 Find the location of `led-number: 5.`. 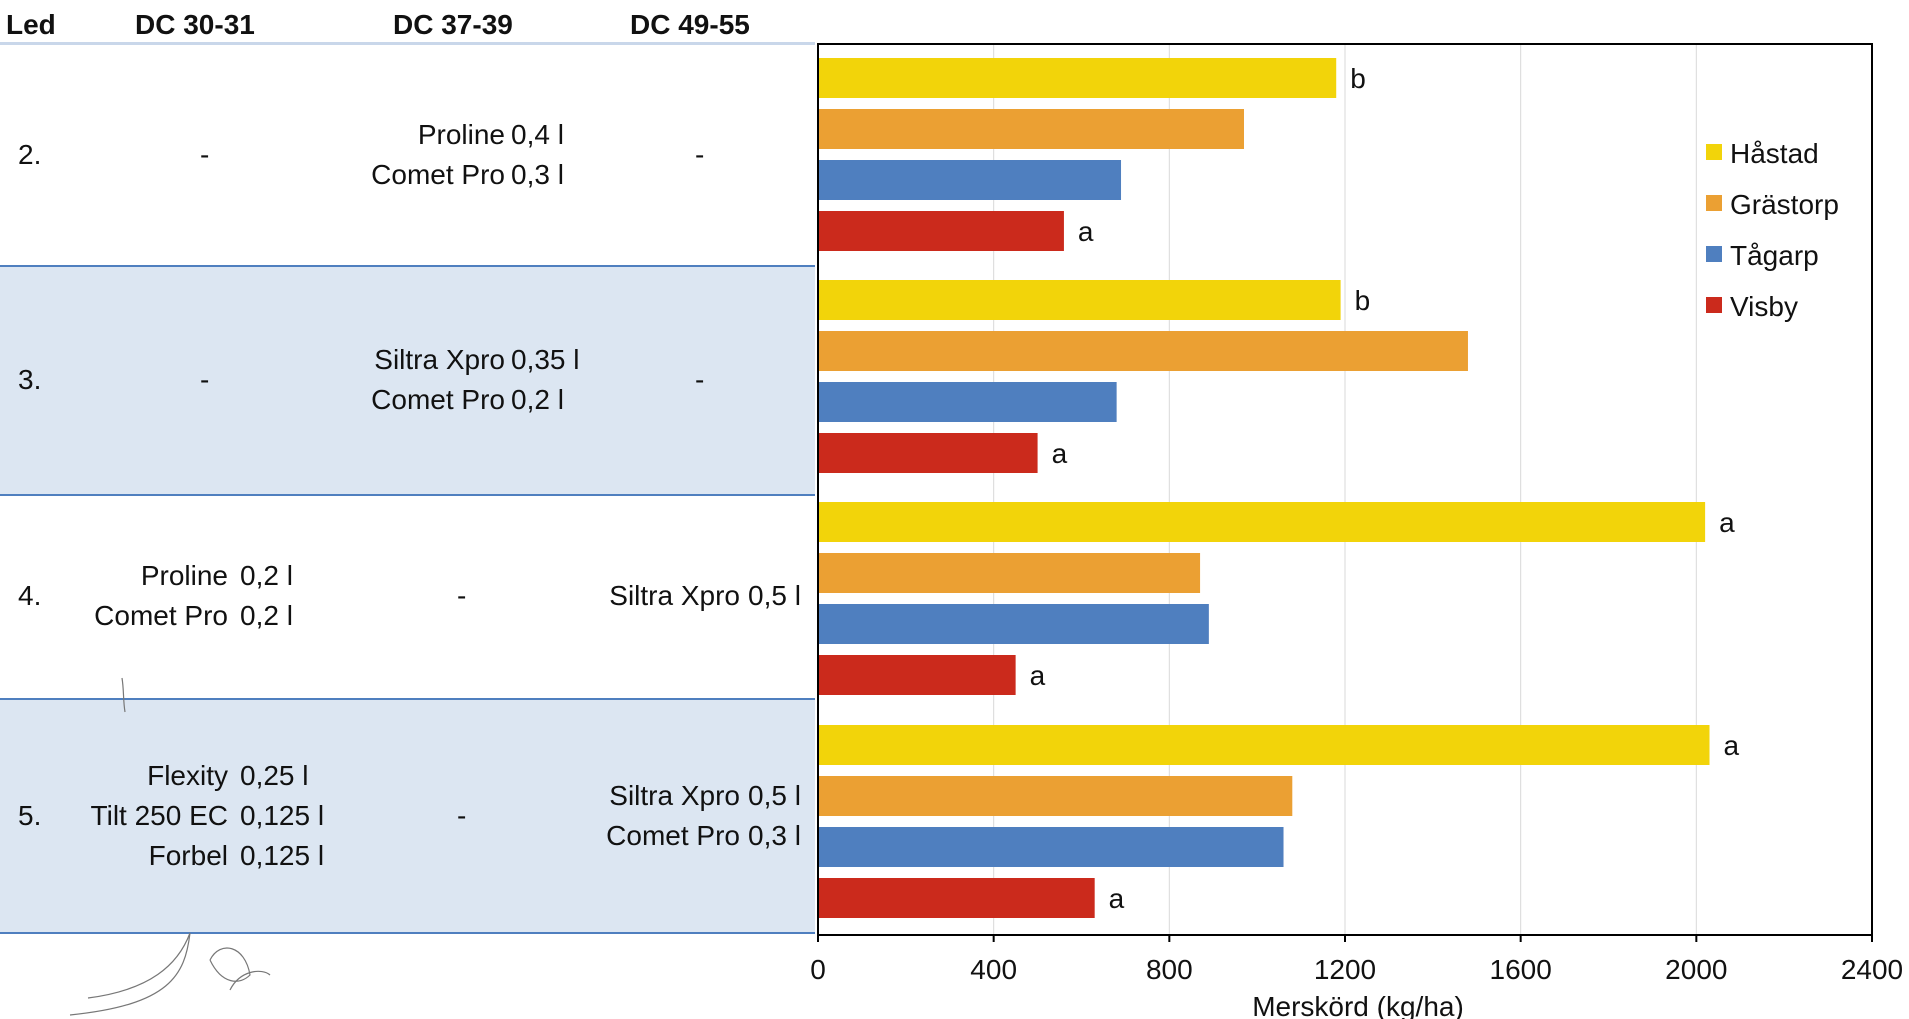

led-number: 5. is located at coordinates (30, 815).